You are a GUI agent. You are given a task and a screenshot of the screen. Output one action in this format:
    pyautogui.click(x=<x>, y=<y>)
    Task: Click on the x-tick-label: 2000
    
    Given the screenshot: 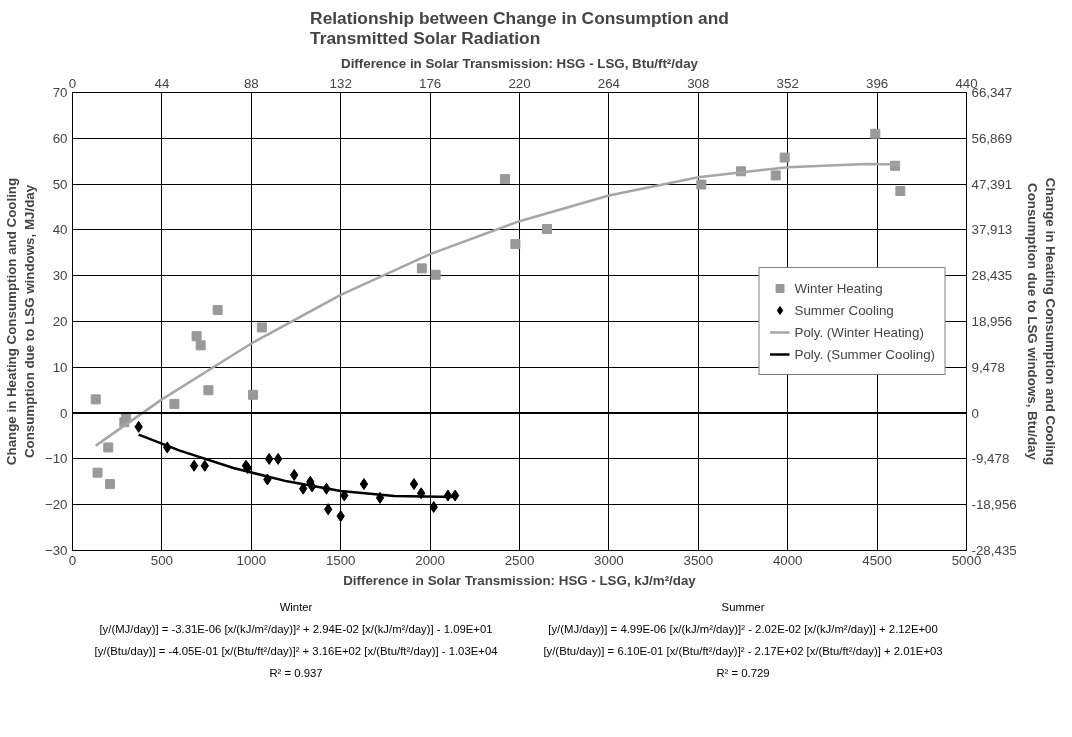 What is the action you would take?
    pyautogui.click(x=430, y=560)
    